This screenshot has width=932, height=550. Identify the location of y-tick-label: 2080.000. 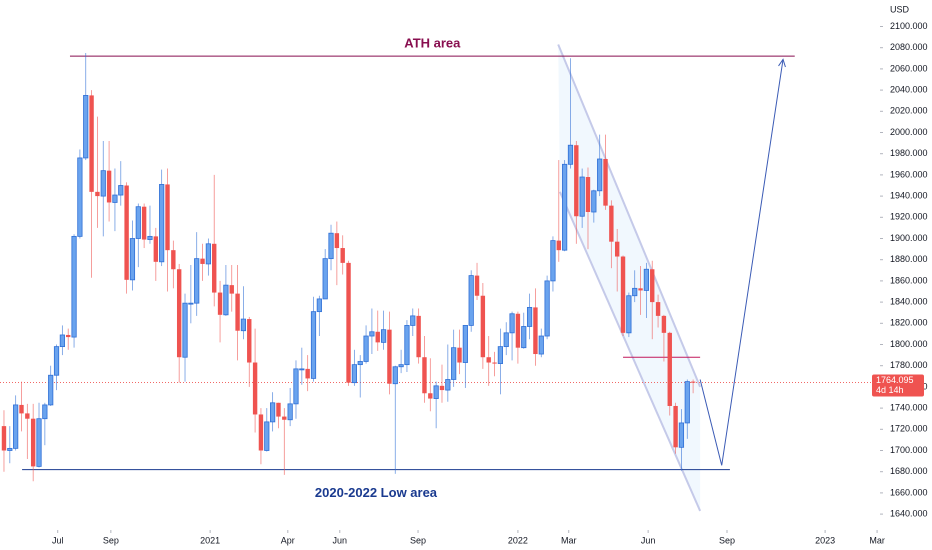
(909, 47).